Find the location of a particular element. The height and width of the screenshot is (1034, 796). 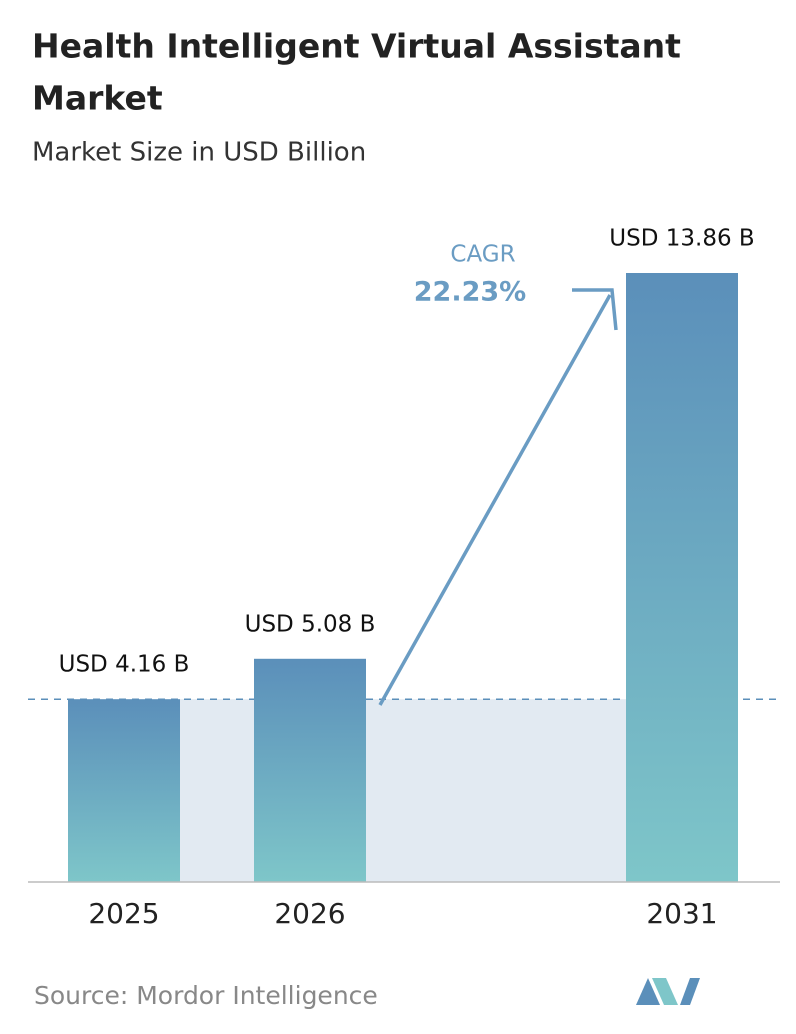

x-tick-label: 2025 is located at coordinates (123, 913).